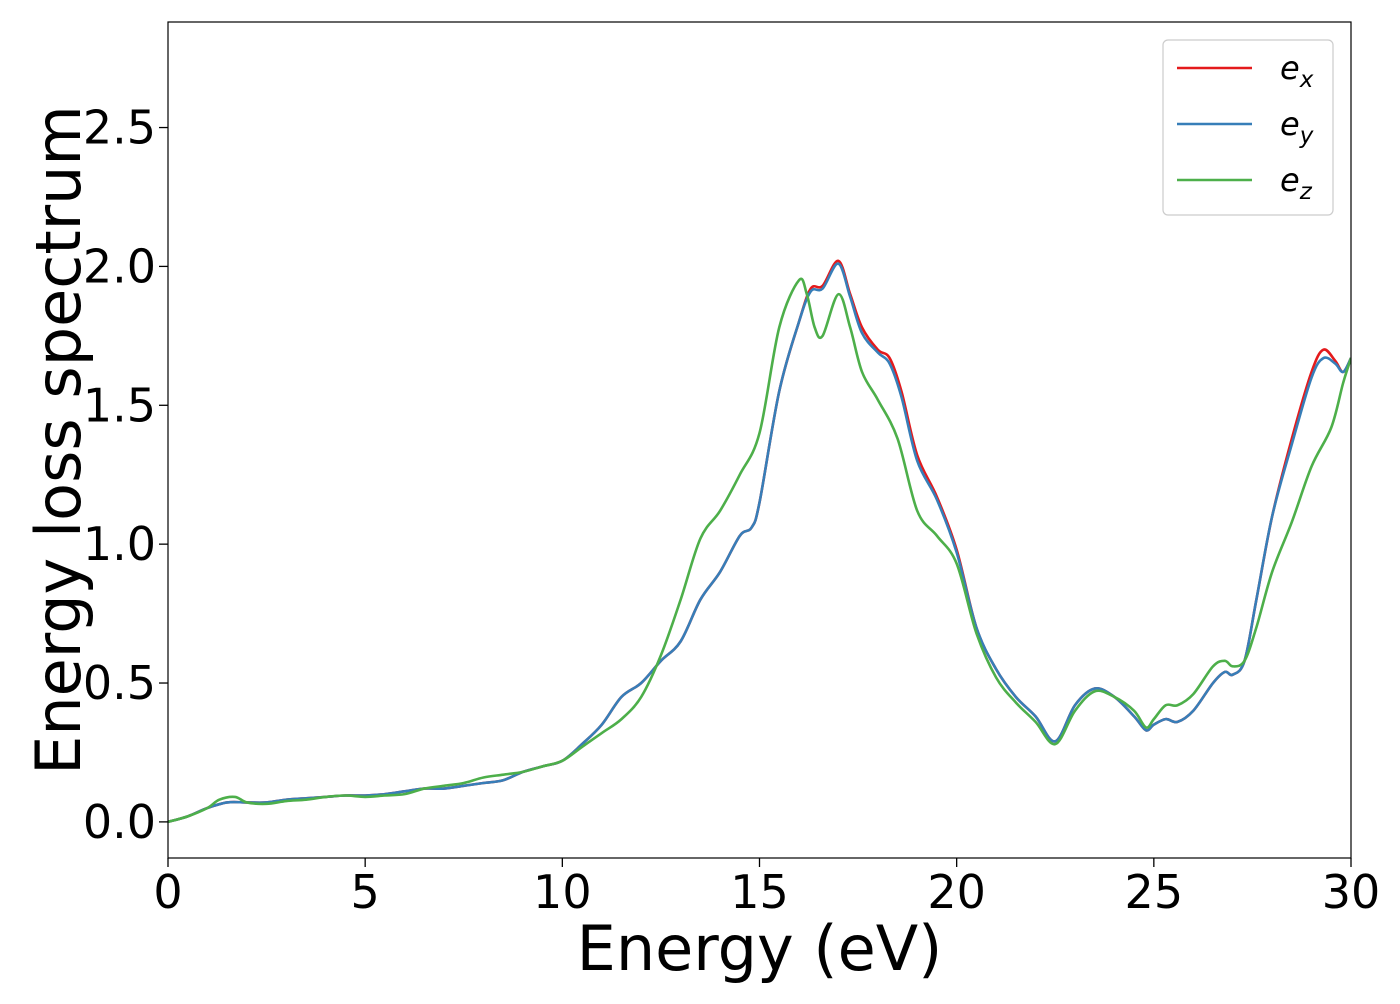 Image resolution: width=1400 pixels, height=1004 pixels. I want to click on x-axis-title: Energy (eV), so click(760, 948).